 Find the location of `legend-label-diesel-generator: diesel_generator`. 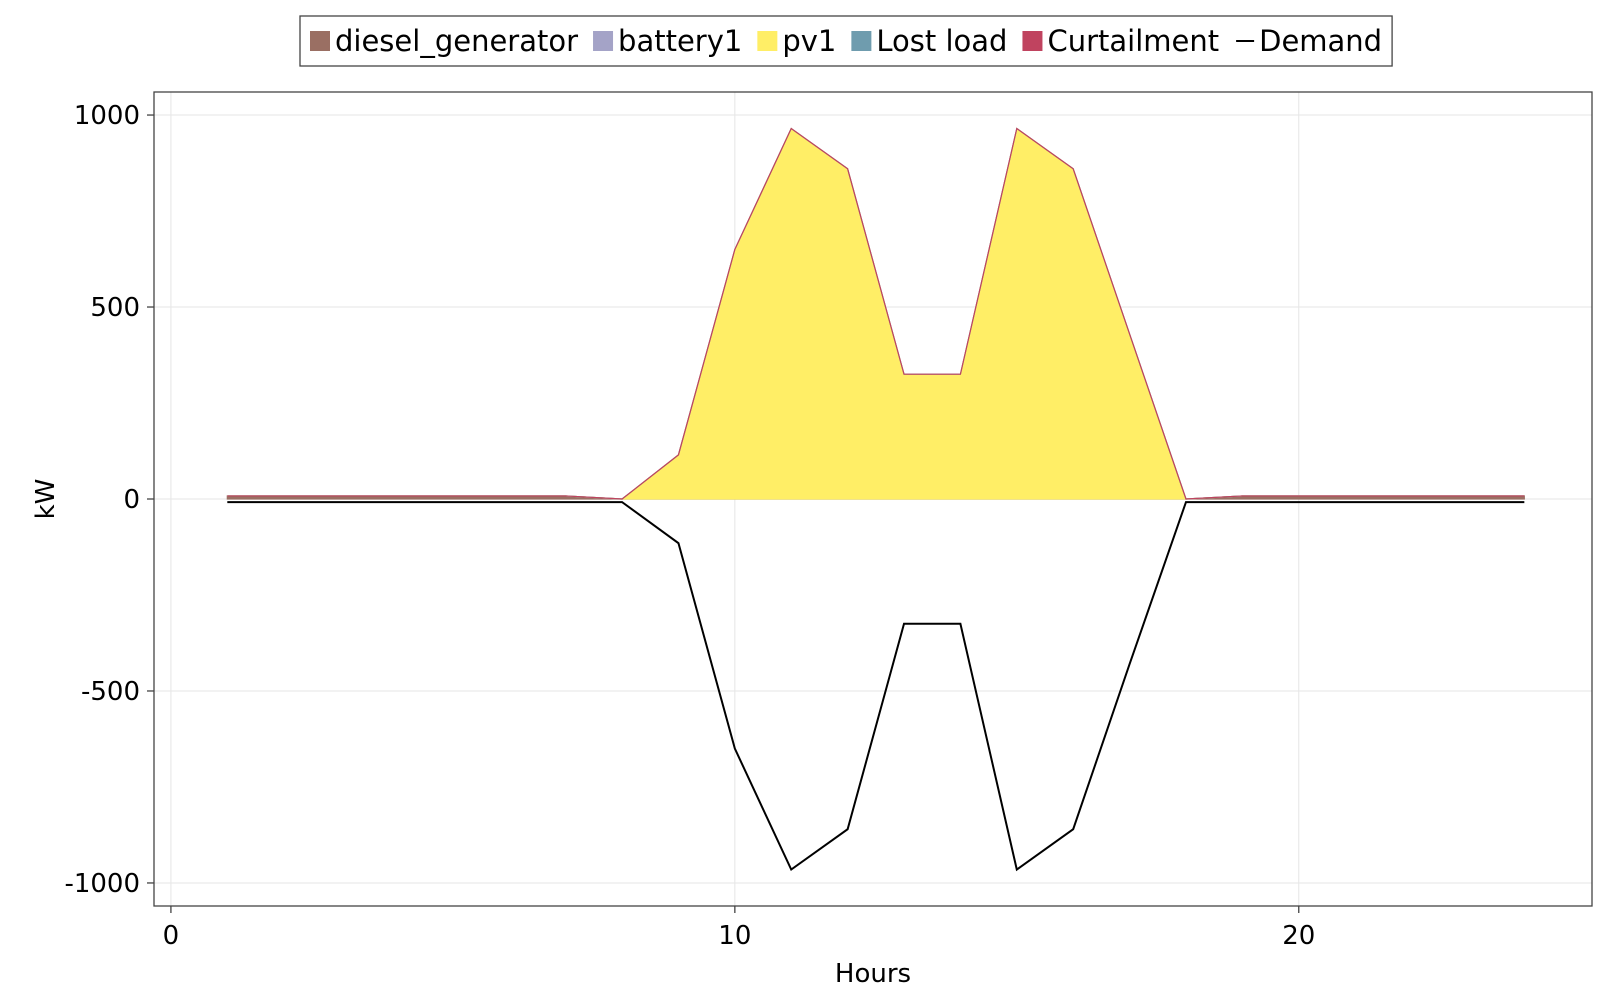

legend-label-diesel-generator: diesel_generator is located at coordinates (456, 41).